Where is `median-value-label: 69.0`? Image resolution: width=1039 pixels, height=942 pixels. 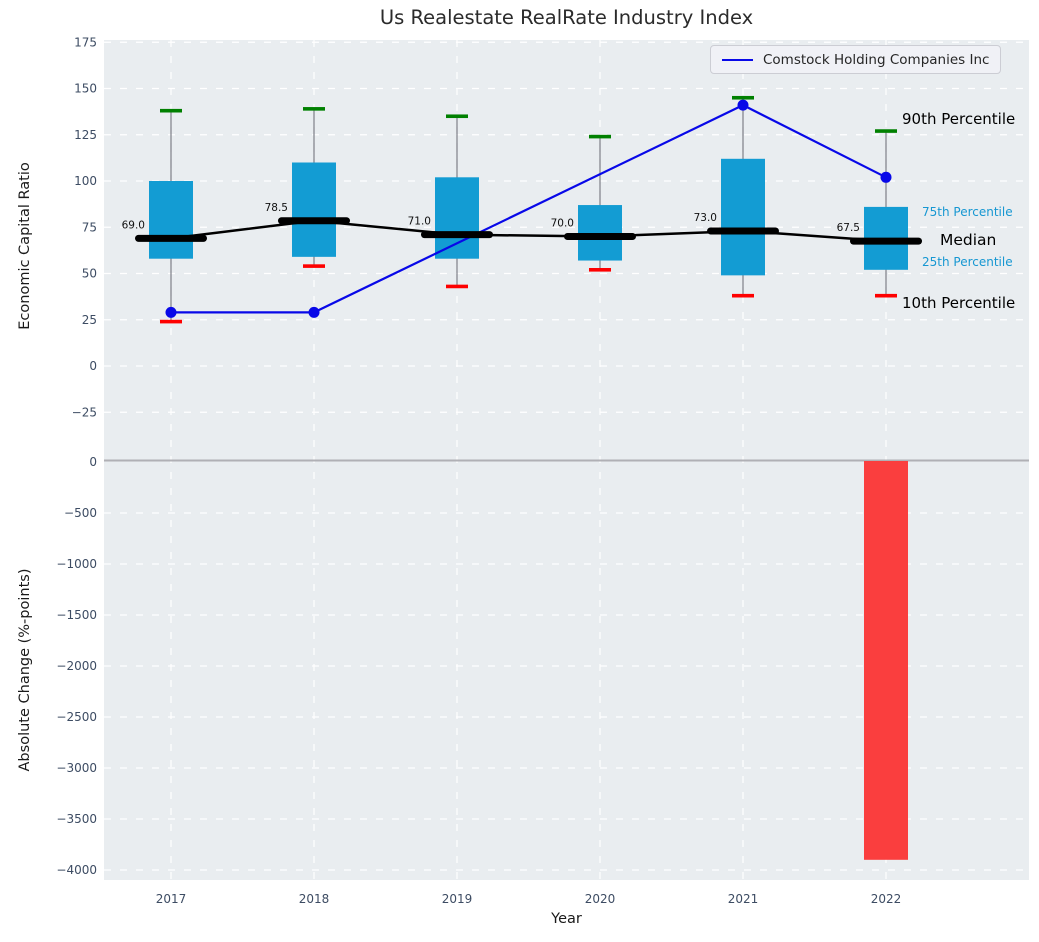
median-value-label: 69.0 is located at coordinates (133, 225).